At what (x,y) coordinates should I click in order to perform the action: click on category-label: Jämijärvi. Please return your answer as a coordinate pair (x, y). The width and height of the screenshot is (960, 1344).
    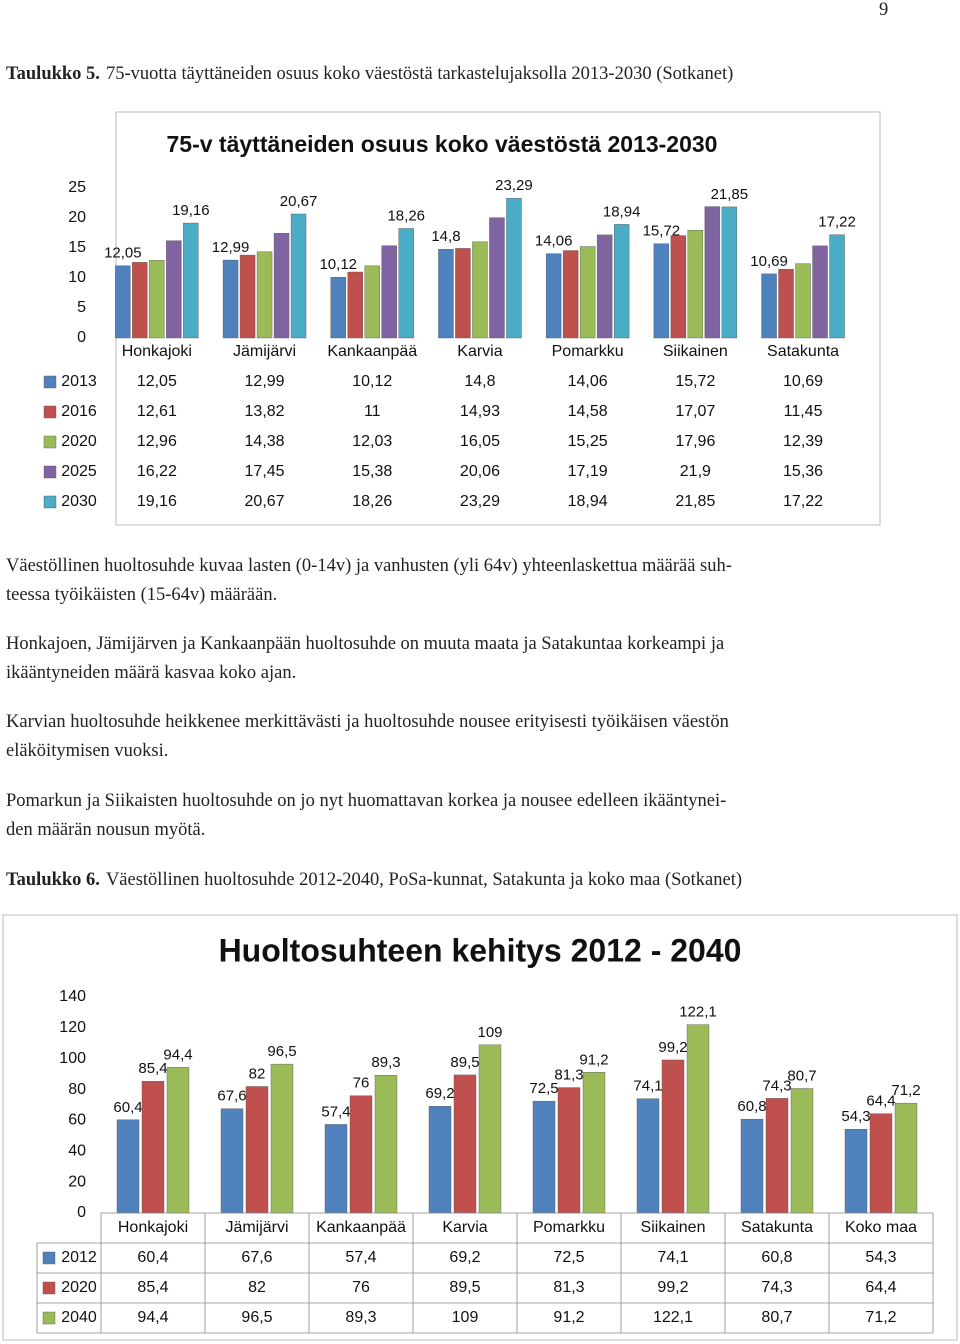
    Looking at the image, I should click on (264, 351).